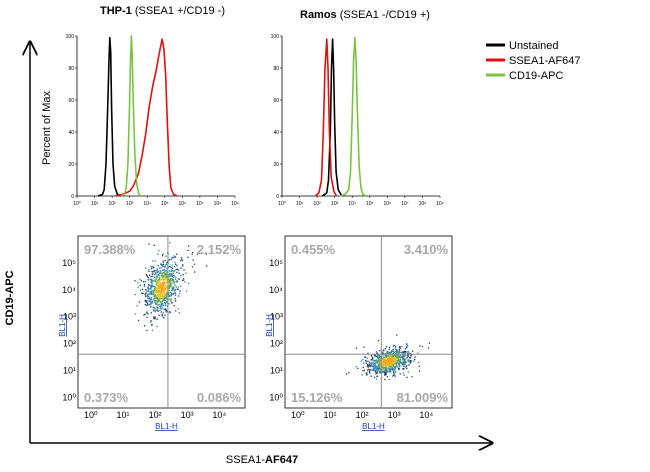  I want to click on dotplot-frame, so click(161, 322).